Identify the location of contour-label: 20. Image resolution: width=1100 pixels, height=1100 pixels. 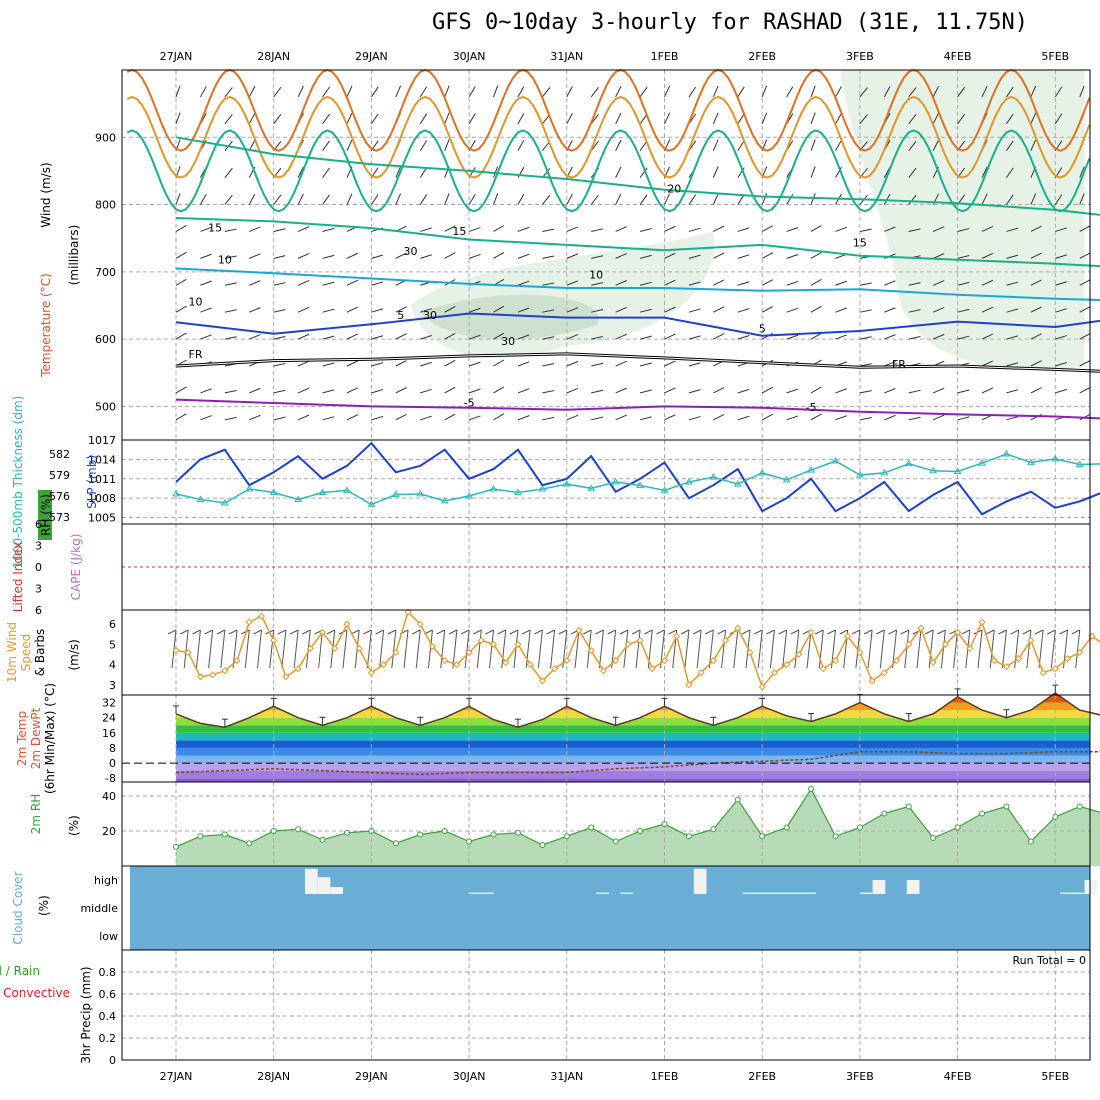
(674, 188).